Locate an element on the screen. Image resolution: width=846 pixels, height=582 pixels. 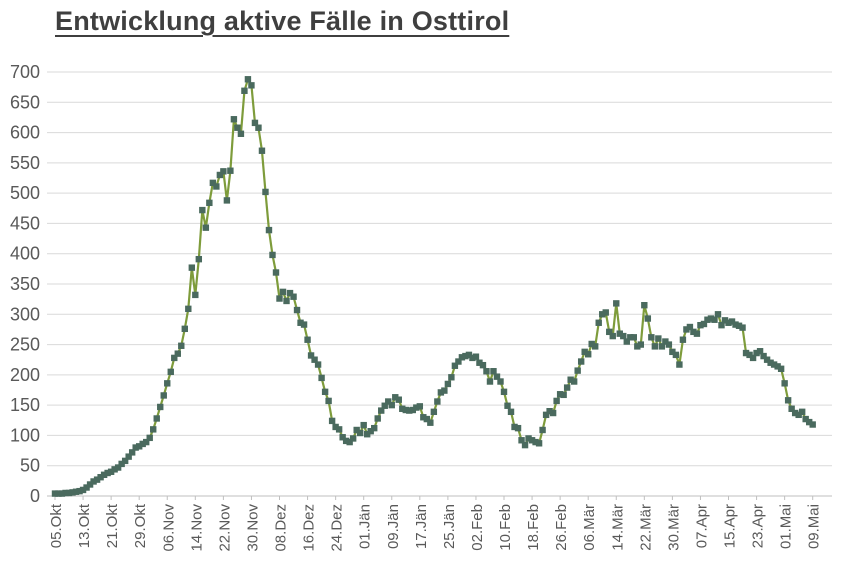
x-tick-label: 24.Dez is located at coordinates (337, 528).